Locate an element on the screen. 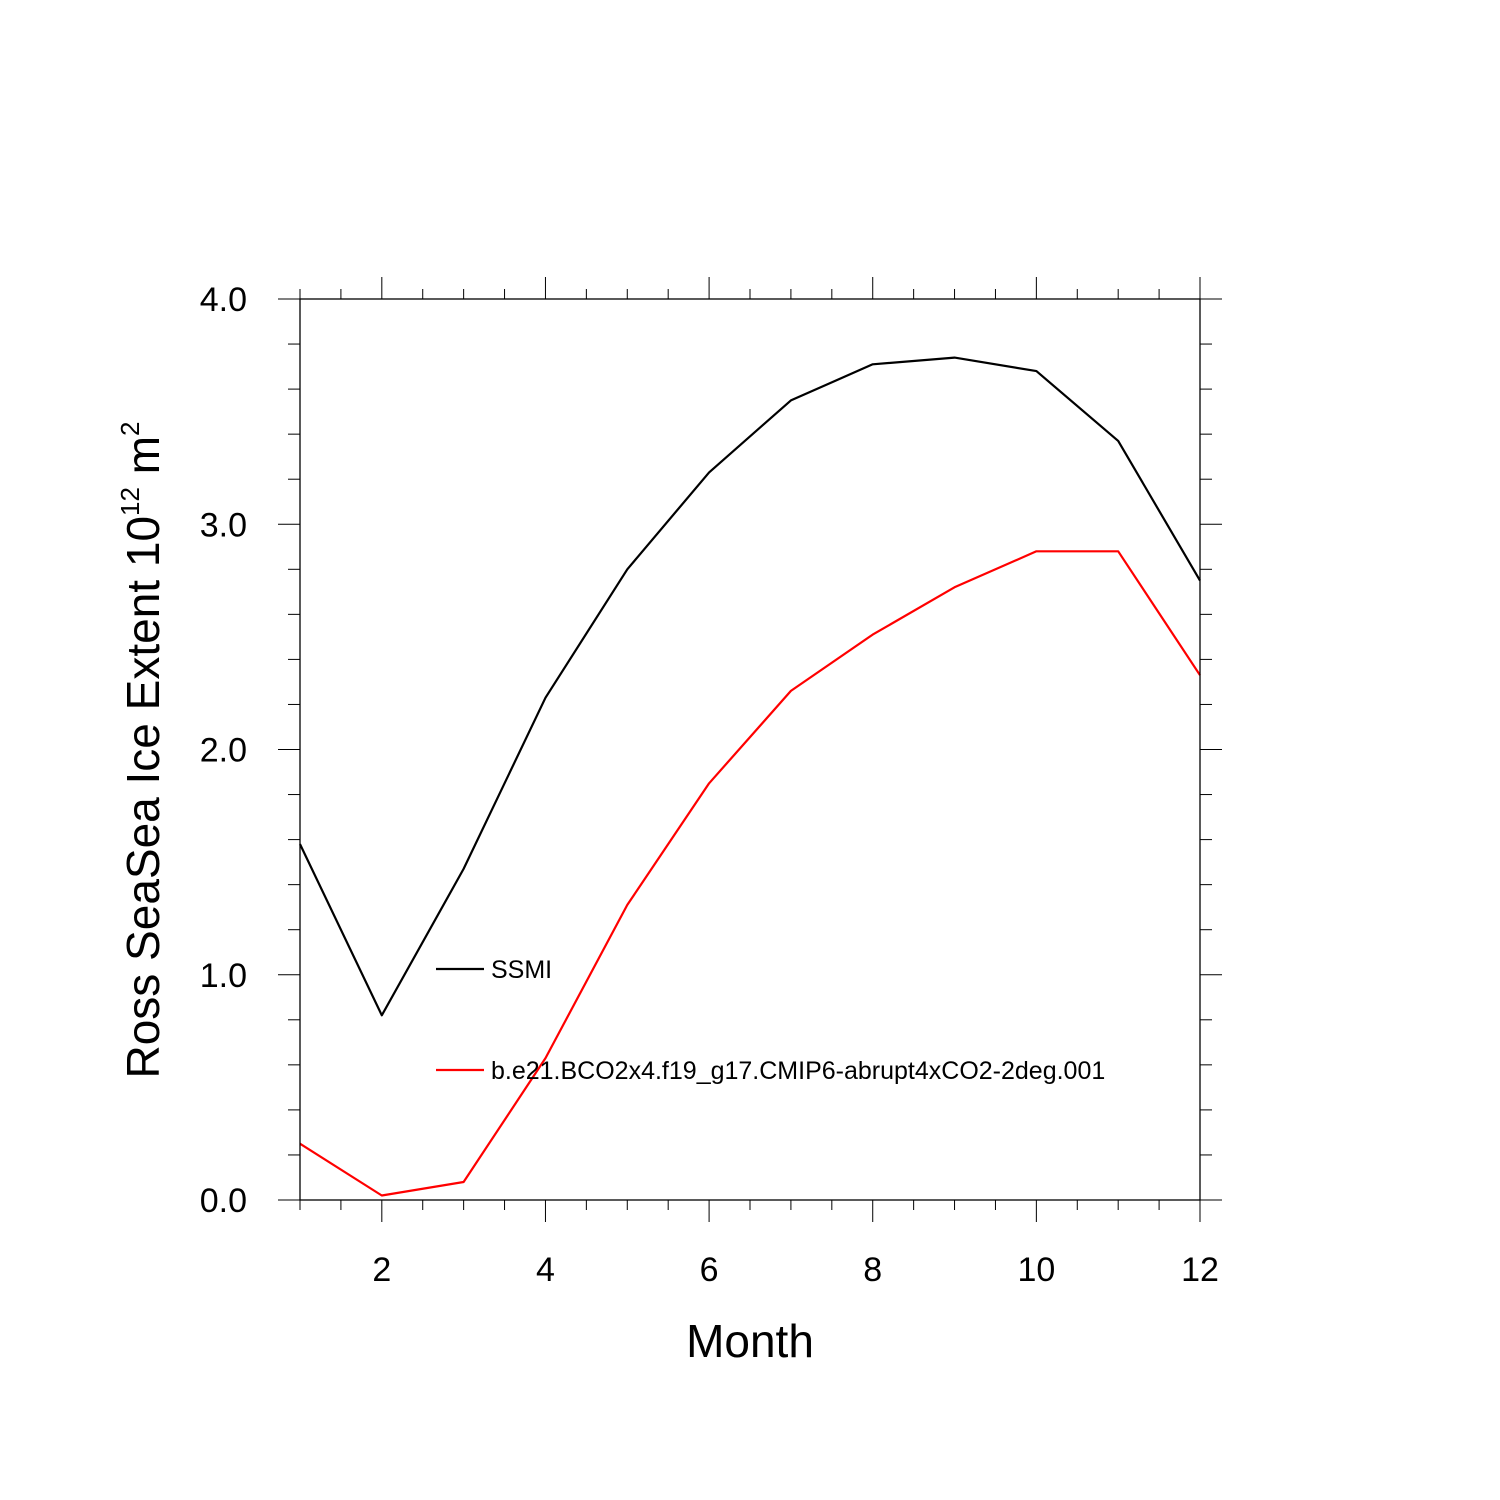 The height and width of the screenshot is (1500, 1500). x-axis-title: Month is located at coordinates (750, 1341).